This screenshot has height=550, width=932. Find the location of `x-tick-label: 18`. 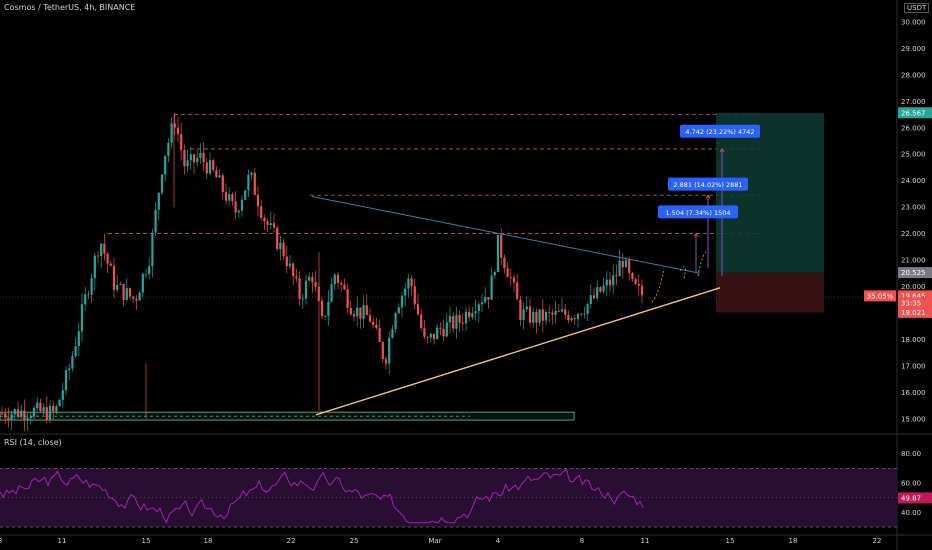

x-tick-label: 18 is located at coordinates (793, 541).